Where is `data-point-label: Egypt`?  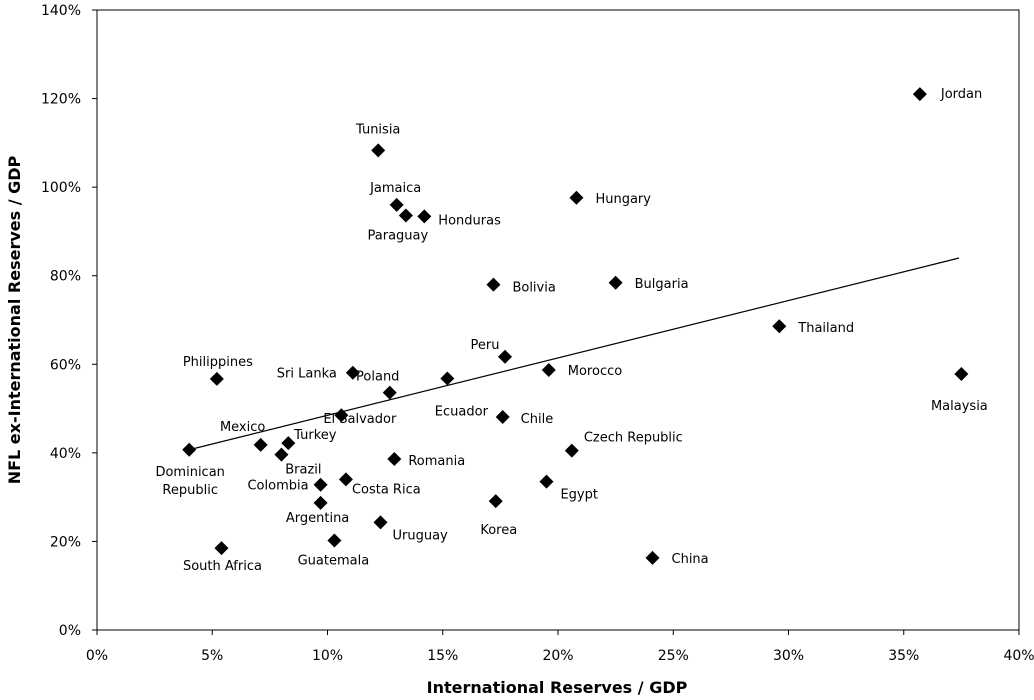
data-point-label: Egypt is located at coordinates (579, 495).